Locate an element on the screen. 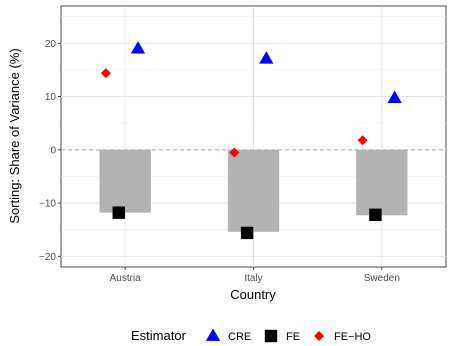 This screenshot has height=346, width=451. y-tick-label: 0 is located at coordinates (53, 150).